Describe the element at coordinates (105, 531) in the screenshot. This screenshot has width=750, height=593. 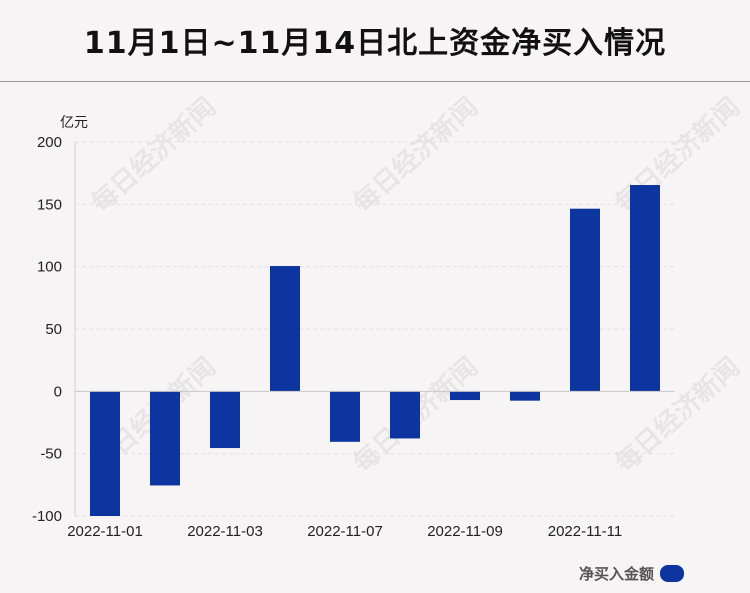
I see `x-tick-label: 2022-11-01` at that location.